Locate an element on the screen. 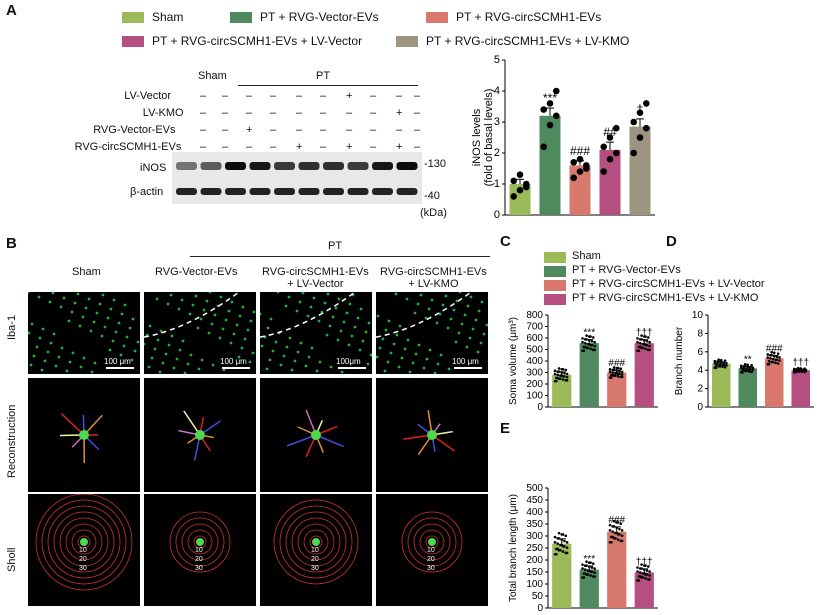 This screenshot has width=824, height=615. soma is located at coordinates (84, 542).